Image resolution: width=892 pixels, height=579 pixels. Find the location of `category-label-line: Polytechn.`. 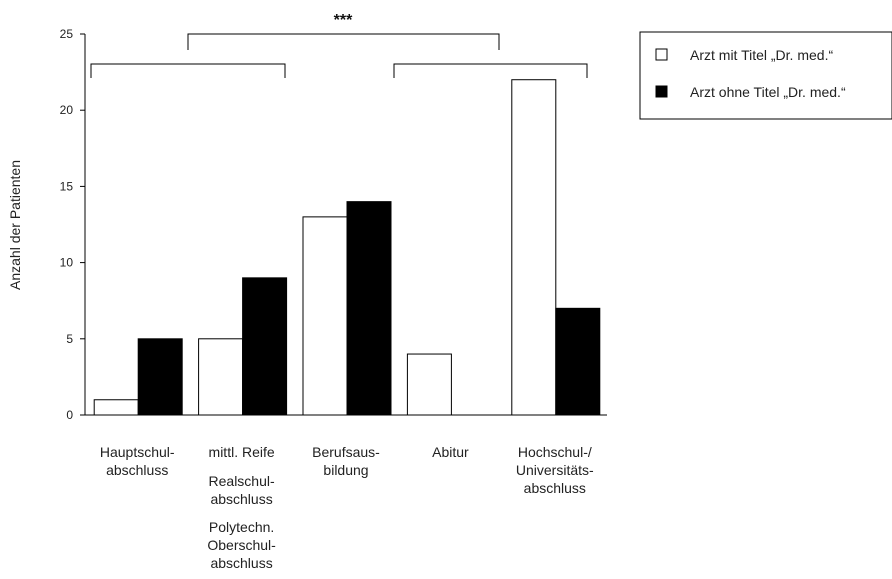

category-label-line: Polytechn. is located at coordinates (241, 527).